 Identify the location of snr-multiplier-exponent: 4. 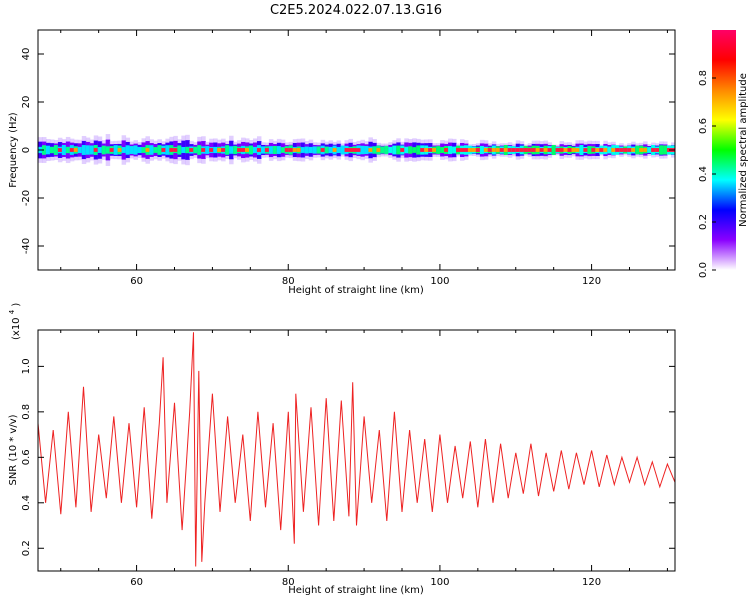
(12, 311).